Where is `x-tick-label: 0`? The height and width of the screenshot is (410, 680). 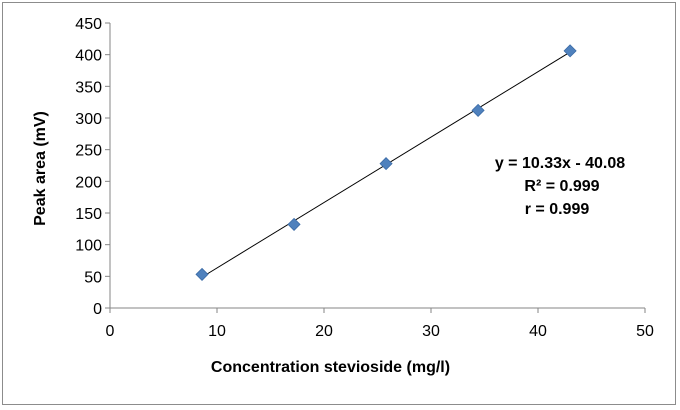 x-tick-label: 0 is located at coordinates (110, 331).